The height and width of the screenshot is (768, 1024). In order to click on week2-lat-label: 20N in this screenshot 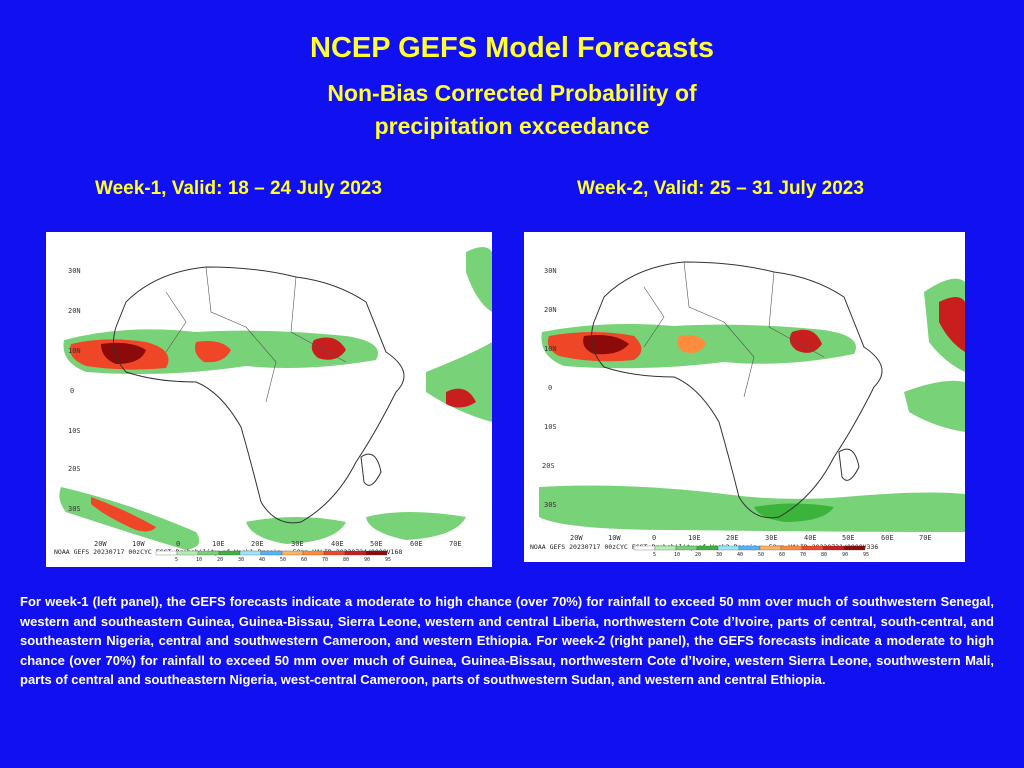, I will do `click(550, 310)`.